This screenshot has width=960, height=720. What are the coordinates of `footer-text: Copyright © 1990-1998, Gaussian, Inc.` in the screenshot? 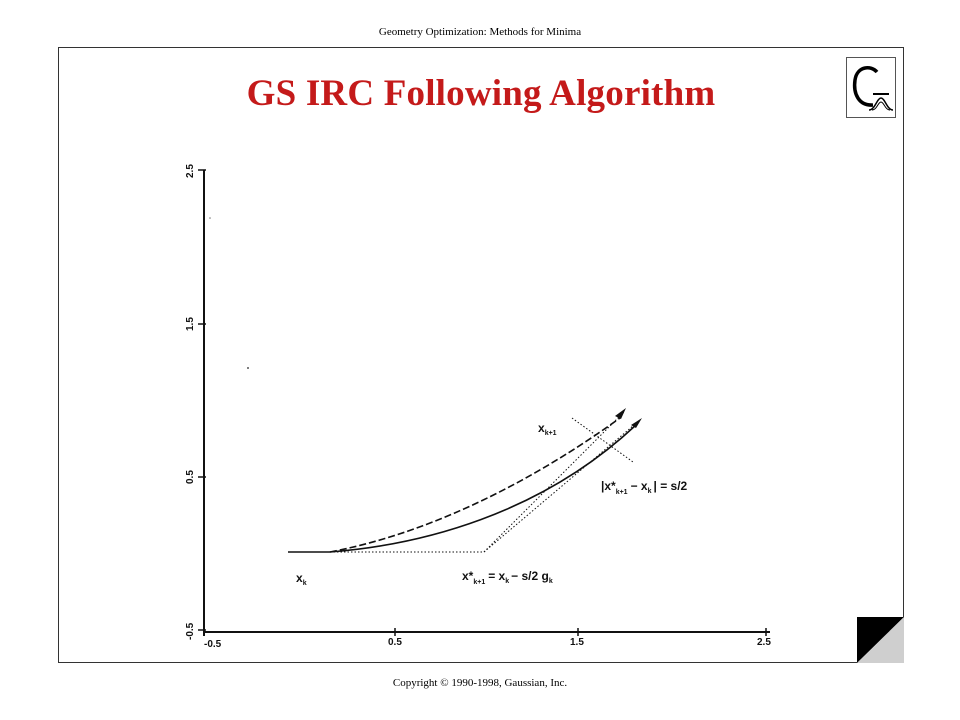 It's located at (480, 683).